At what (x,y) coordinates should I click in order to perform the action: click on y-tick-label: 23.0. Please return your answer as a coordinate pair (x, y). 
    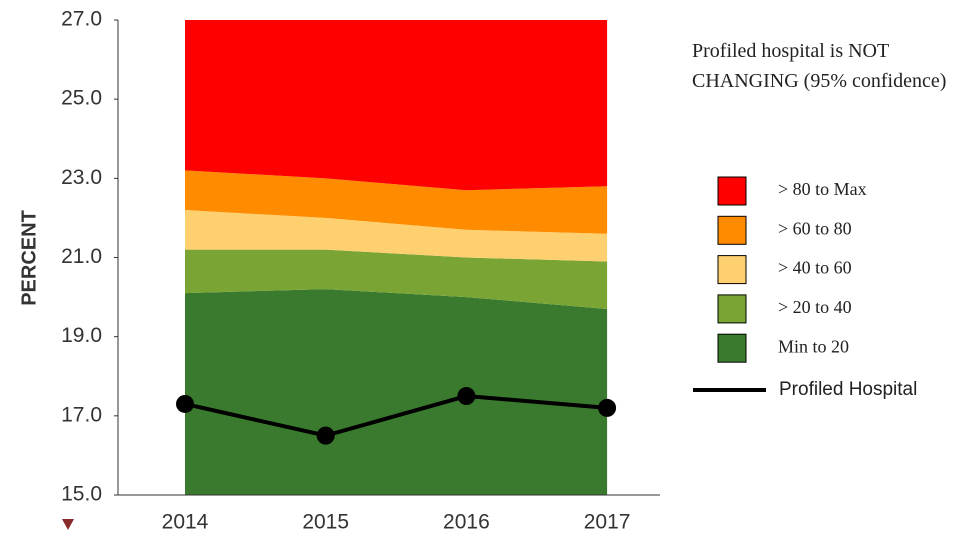
    Looking at the image, I should click on (81, 177).